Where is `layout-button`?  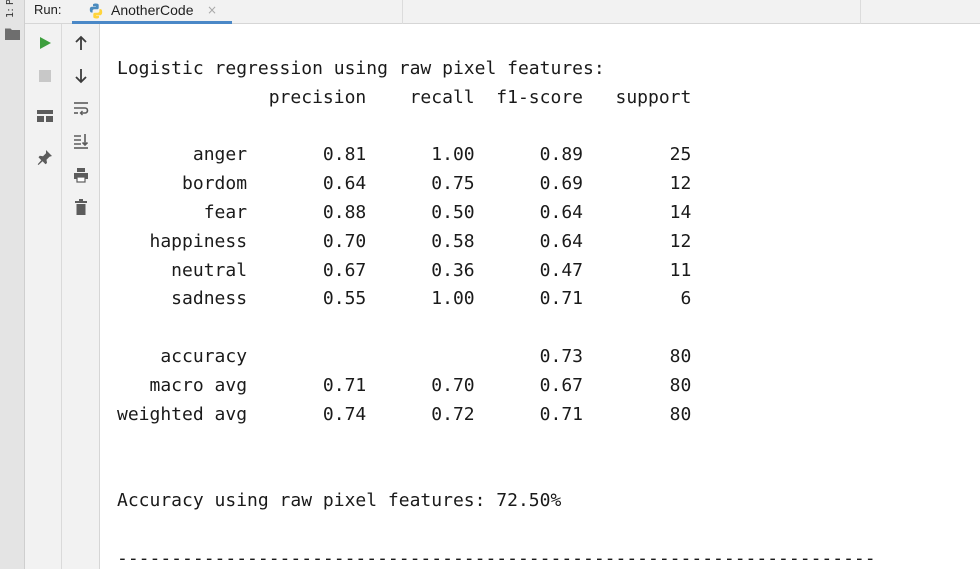 layout-button is located at coordinates (45, 116).